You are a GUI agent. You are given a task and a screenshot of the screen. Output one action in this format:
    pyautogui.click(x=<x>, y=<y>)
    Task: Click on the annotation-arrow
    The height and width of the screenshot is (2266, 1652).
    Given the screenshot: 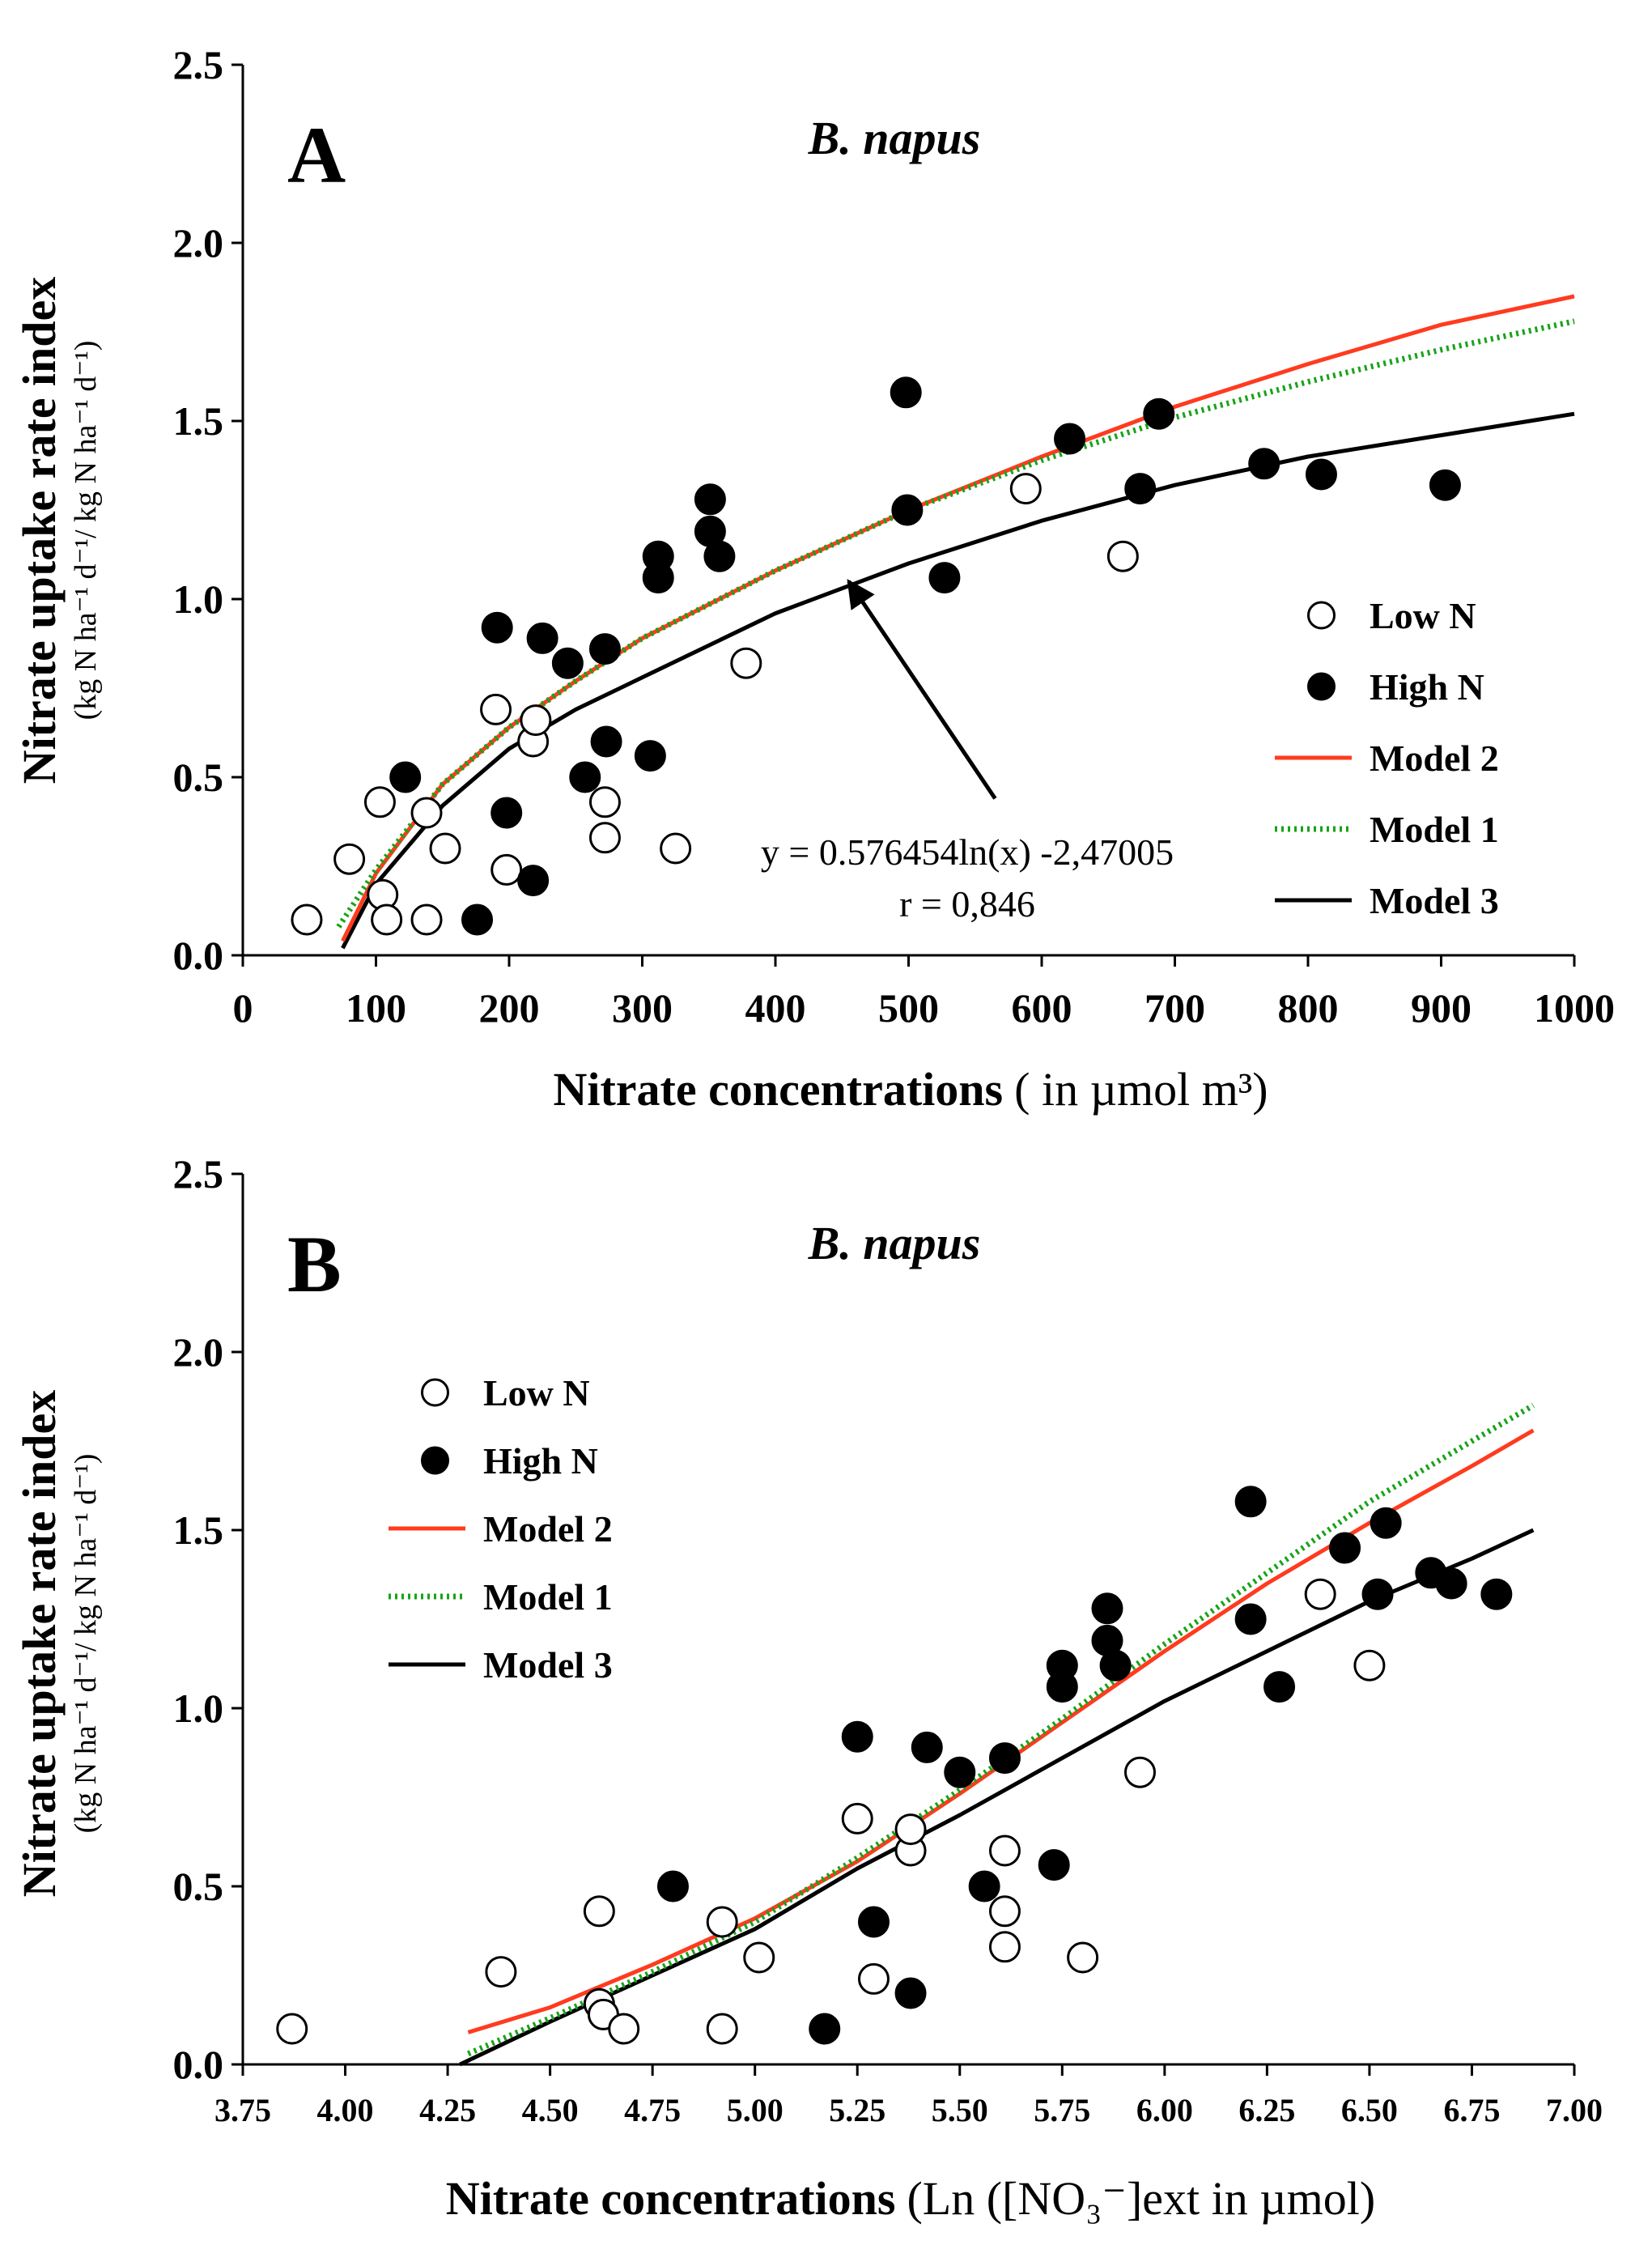 What is the action you would take?
    pyautogui.click(x=922, y=690)
    